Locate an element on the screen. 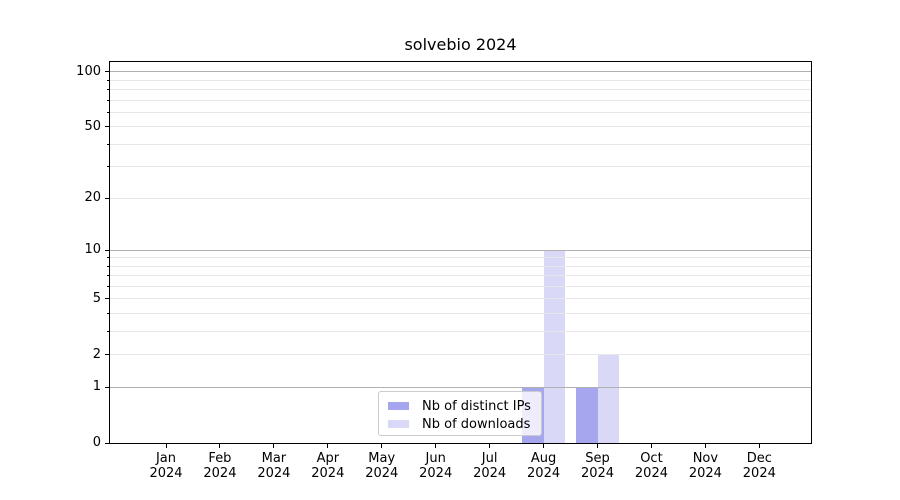 This screenshot has height=500, width=900. x-tick-label-jan: Jan 2024 is located at coordinates (166, 466).